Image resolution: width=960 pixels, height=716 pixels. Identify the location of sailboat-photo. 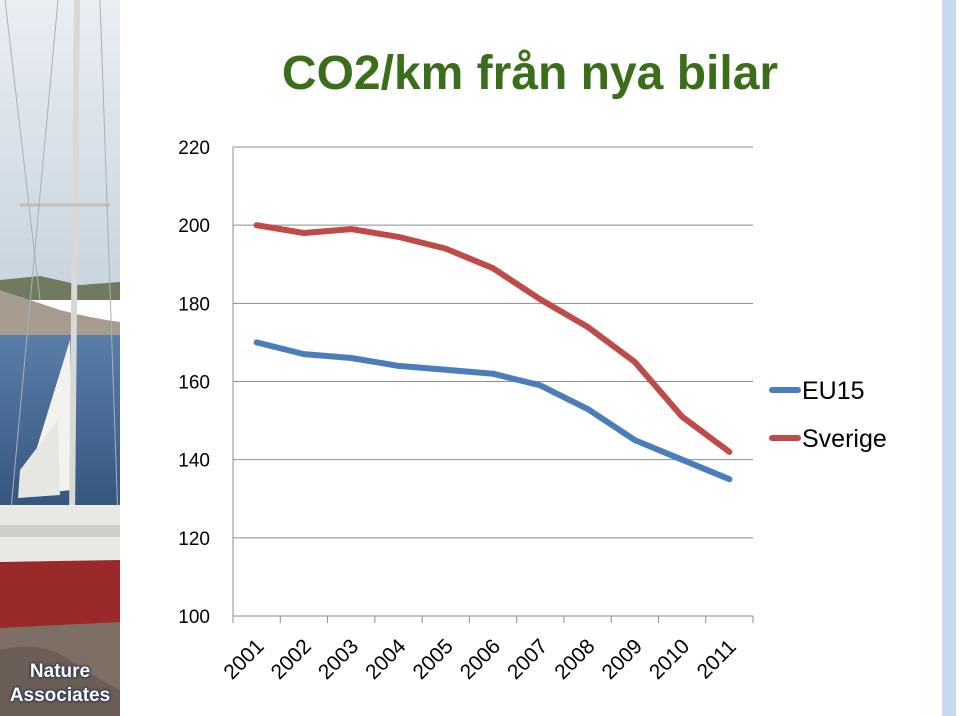
(60, 358).